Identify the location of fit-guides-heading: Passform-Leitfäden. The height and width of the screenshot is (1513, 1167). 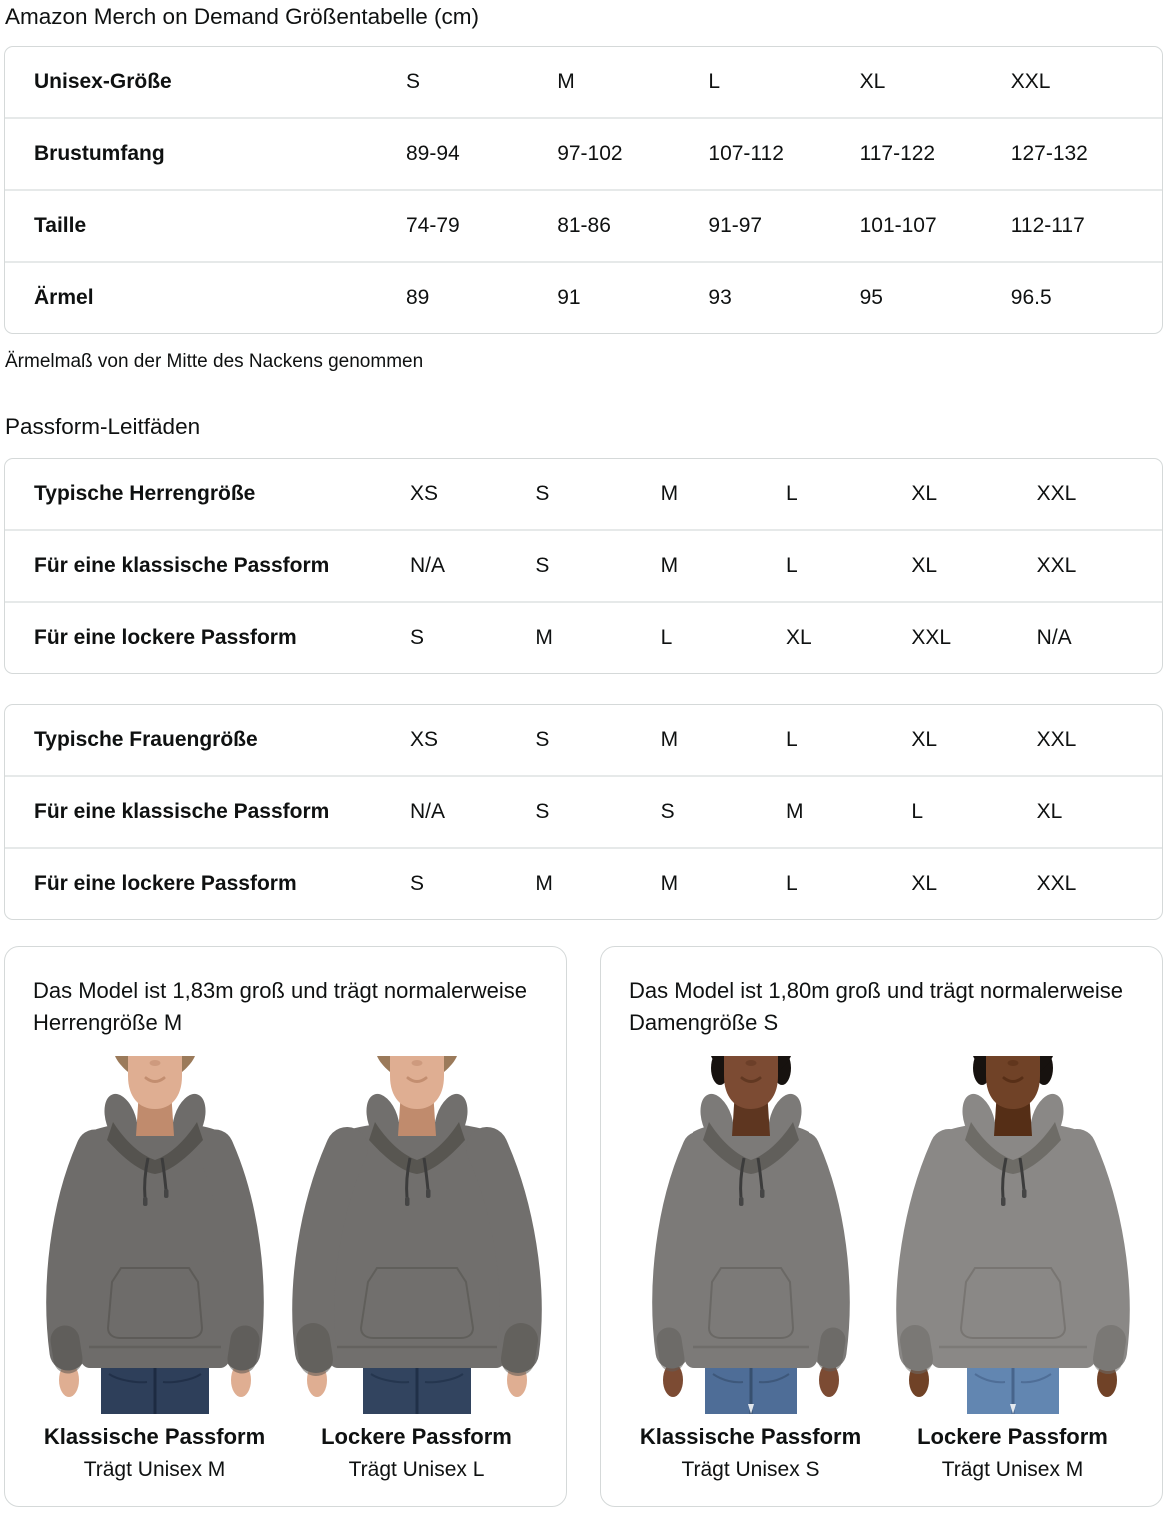
(103, 426).